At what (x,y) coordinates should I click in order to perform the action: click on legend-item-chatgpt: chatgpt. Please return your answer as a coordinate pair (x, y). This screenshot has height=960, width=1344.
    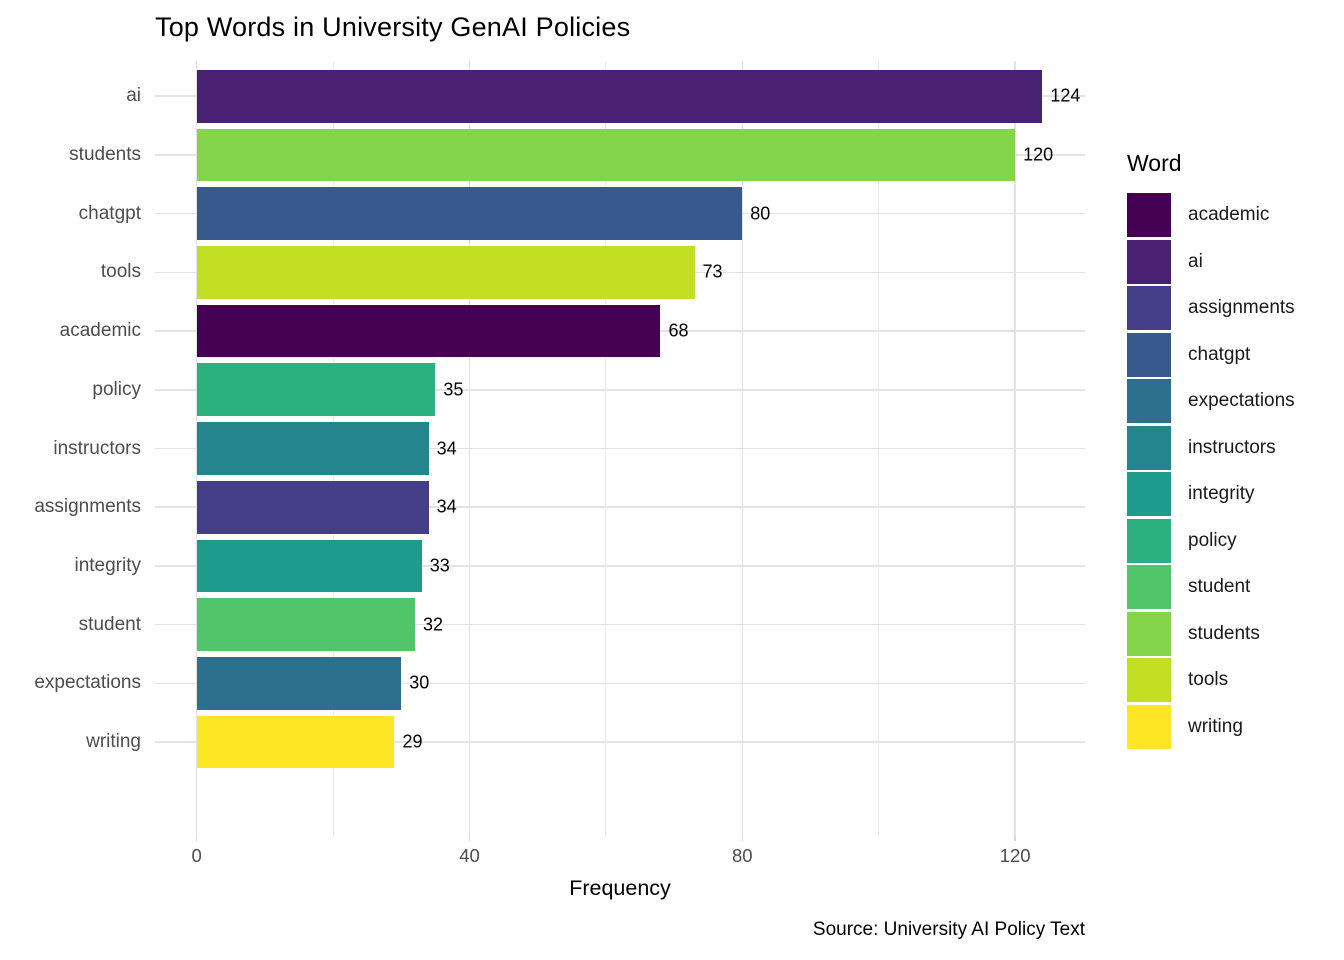
    Looking at the image, I should click on (1232, 354).